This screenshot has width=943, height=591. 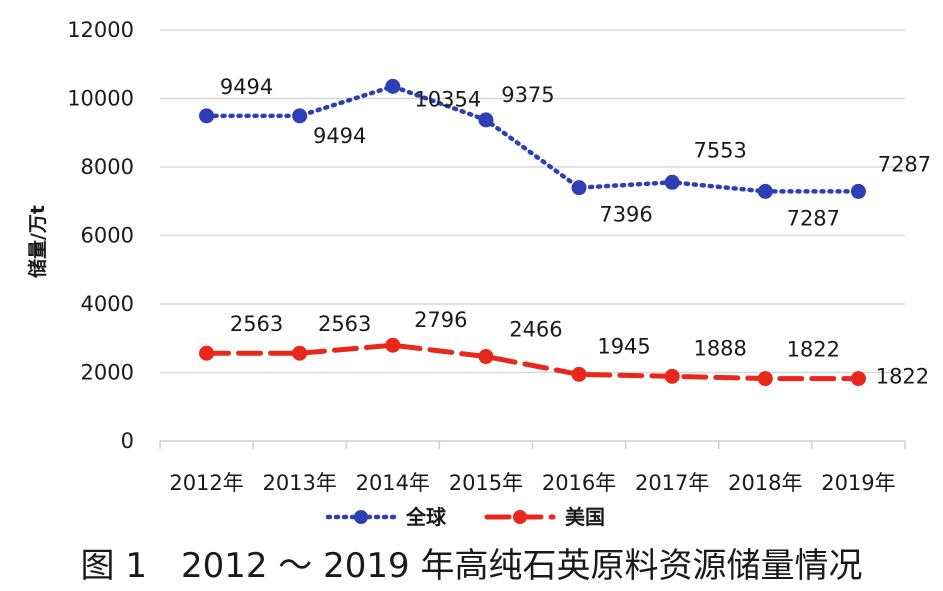 What do you see at coordinates (107, 373) in the screenshot?
I see `y-tick-label: 2000` at bounding box center [107, 373].